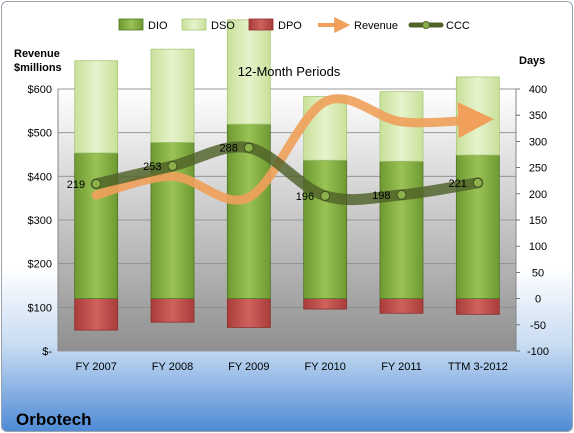 The width and height of the screenshot is (574, 433). What do you see at coordinates (248, 367) in the screenshot?
I see `x-tick-label: FY 2009` at bounding box center [248, 367].